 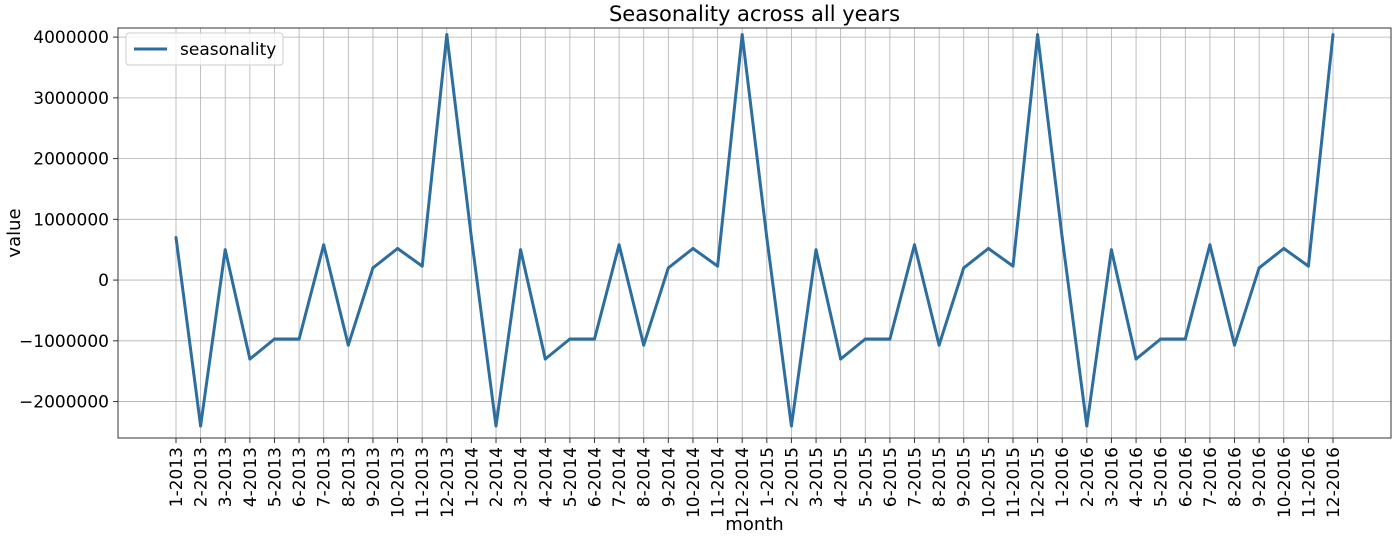 I want to click on x-tick-label: 12-2016, so click(x=1334, y=482).